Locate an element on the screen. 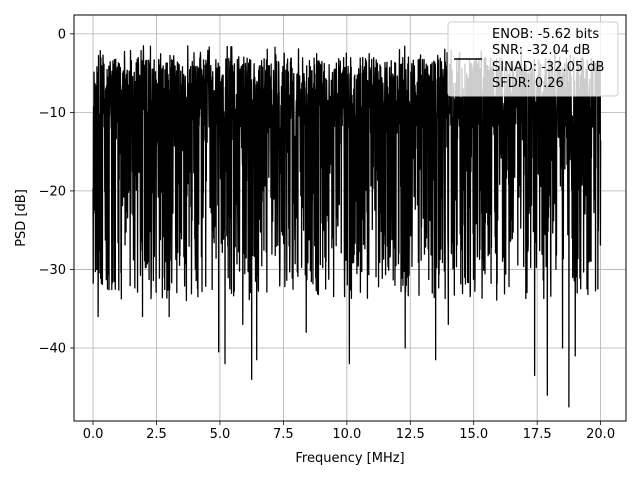  y-tick-label: −10 is located at coordinates (52, 113).